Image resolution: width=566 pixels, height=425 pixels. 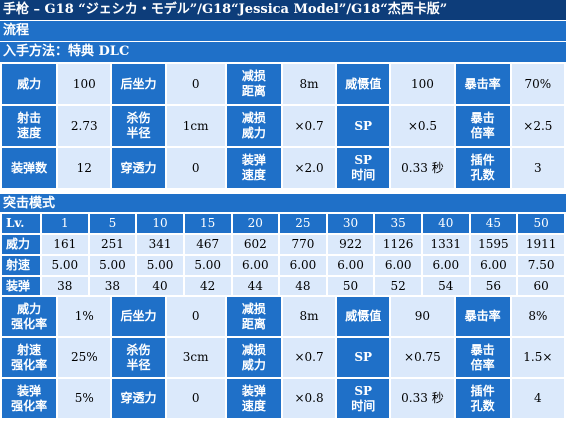 I want to click on bonus-label: 暴击率, so click(x=482, y=316).